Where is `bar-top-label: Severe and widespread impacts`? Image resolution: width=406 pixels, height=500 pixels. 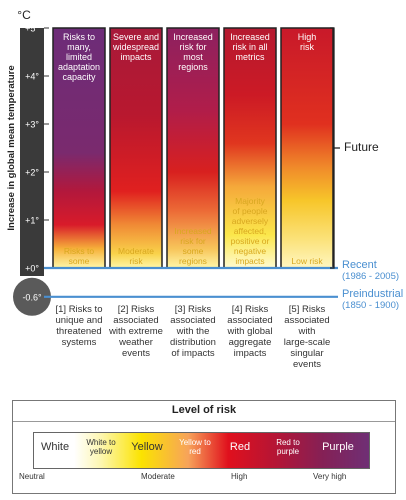 bar-top-label: Severe and widespread impacts is located at coordinates (136, 47).